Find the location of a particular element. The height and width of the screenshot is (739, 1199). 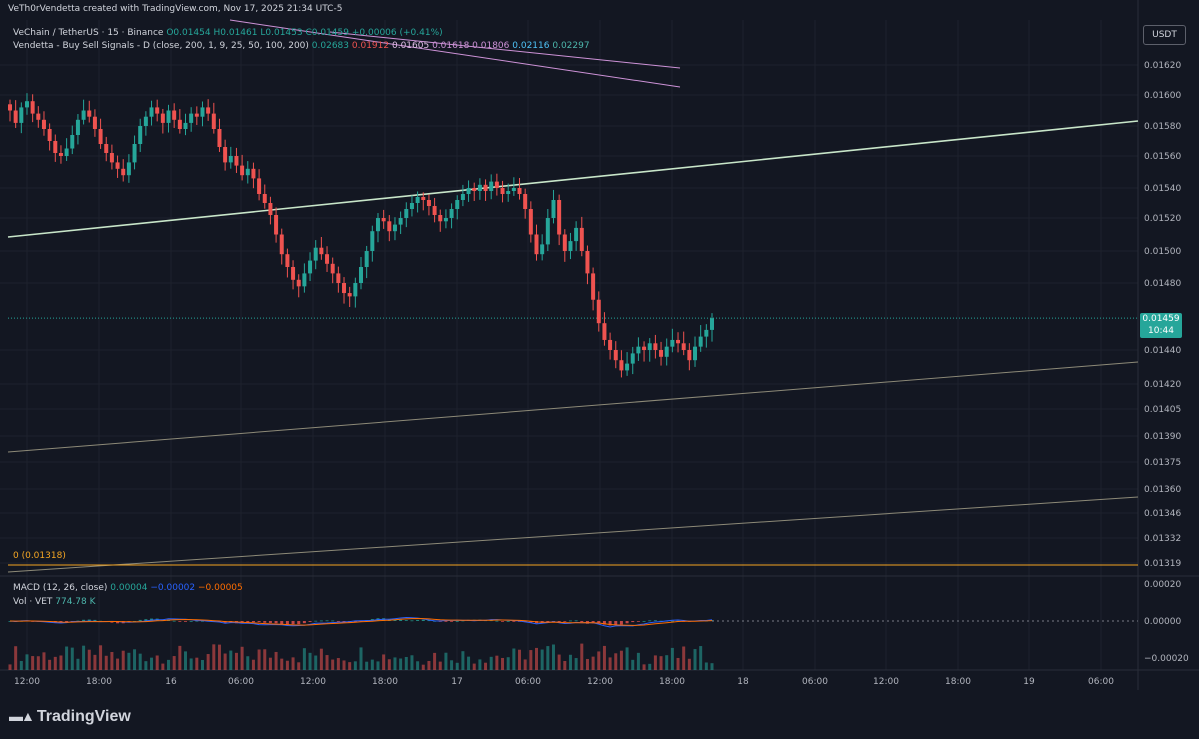

volume-legend: Vol · VET 774.78 K is located at coordinates (54, 602).